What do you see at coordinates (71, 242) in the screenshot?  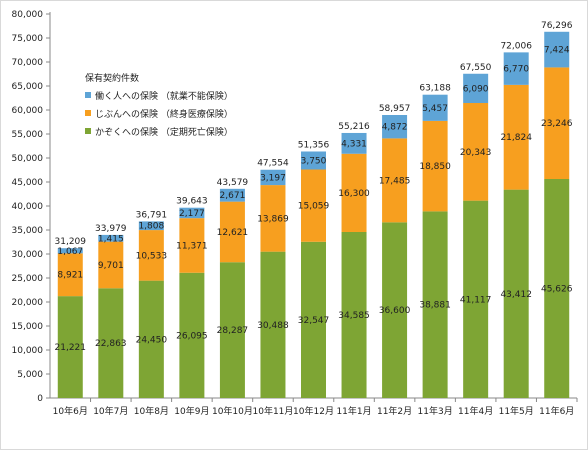 I see `total-label: 31,209` at bounding box center [71, 242].